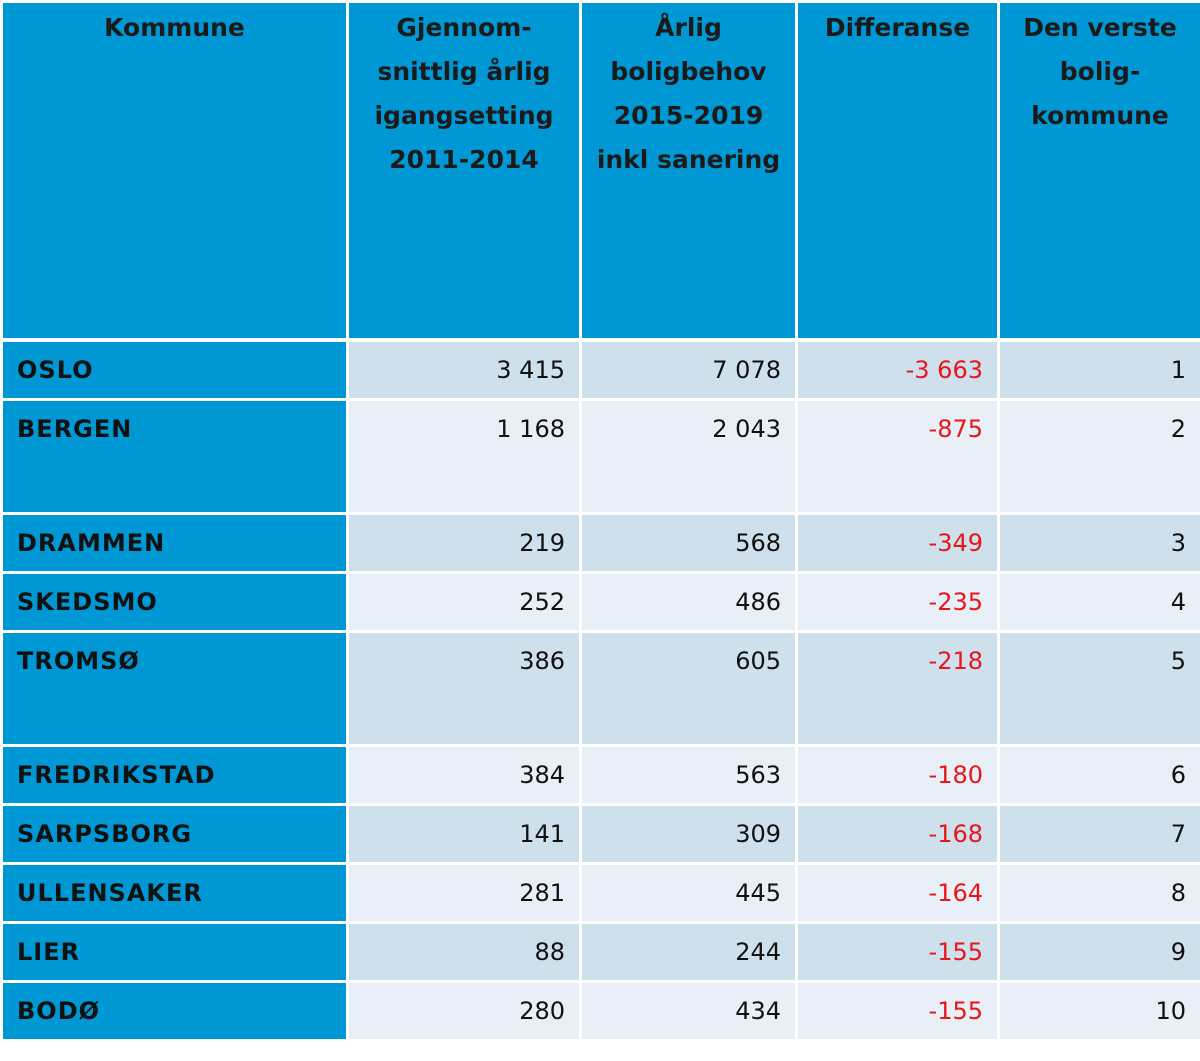 The width and height of the screenshot is (1200, 1061). Describe the element at coordinates (464, 71) in the screenshot. I see `header-line: snittlig årlig` at that location.